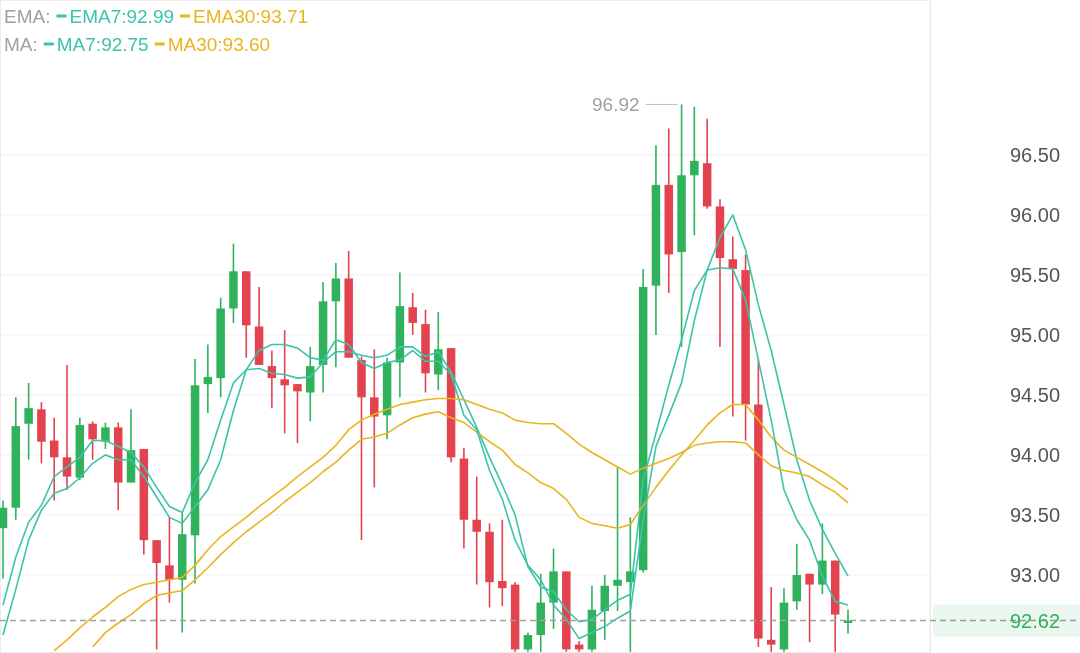 The width and height of the screenshot is (1080, 653). Describe the element at coordinates (219, 44) in the screenshot. I see `legend-label: MA30:93.60` at that location.